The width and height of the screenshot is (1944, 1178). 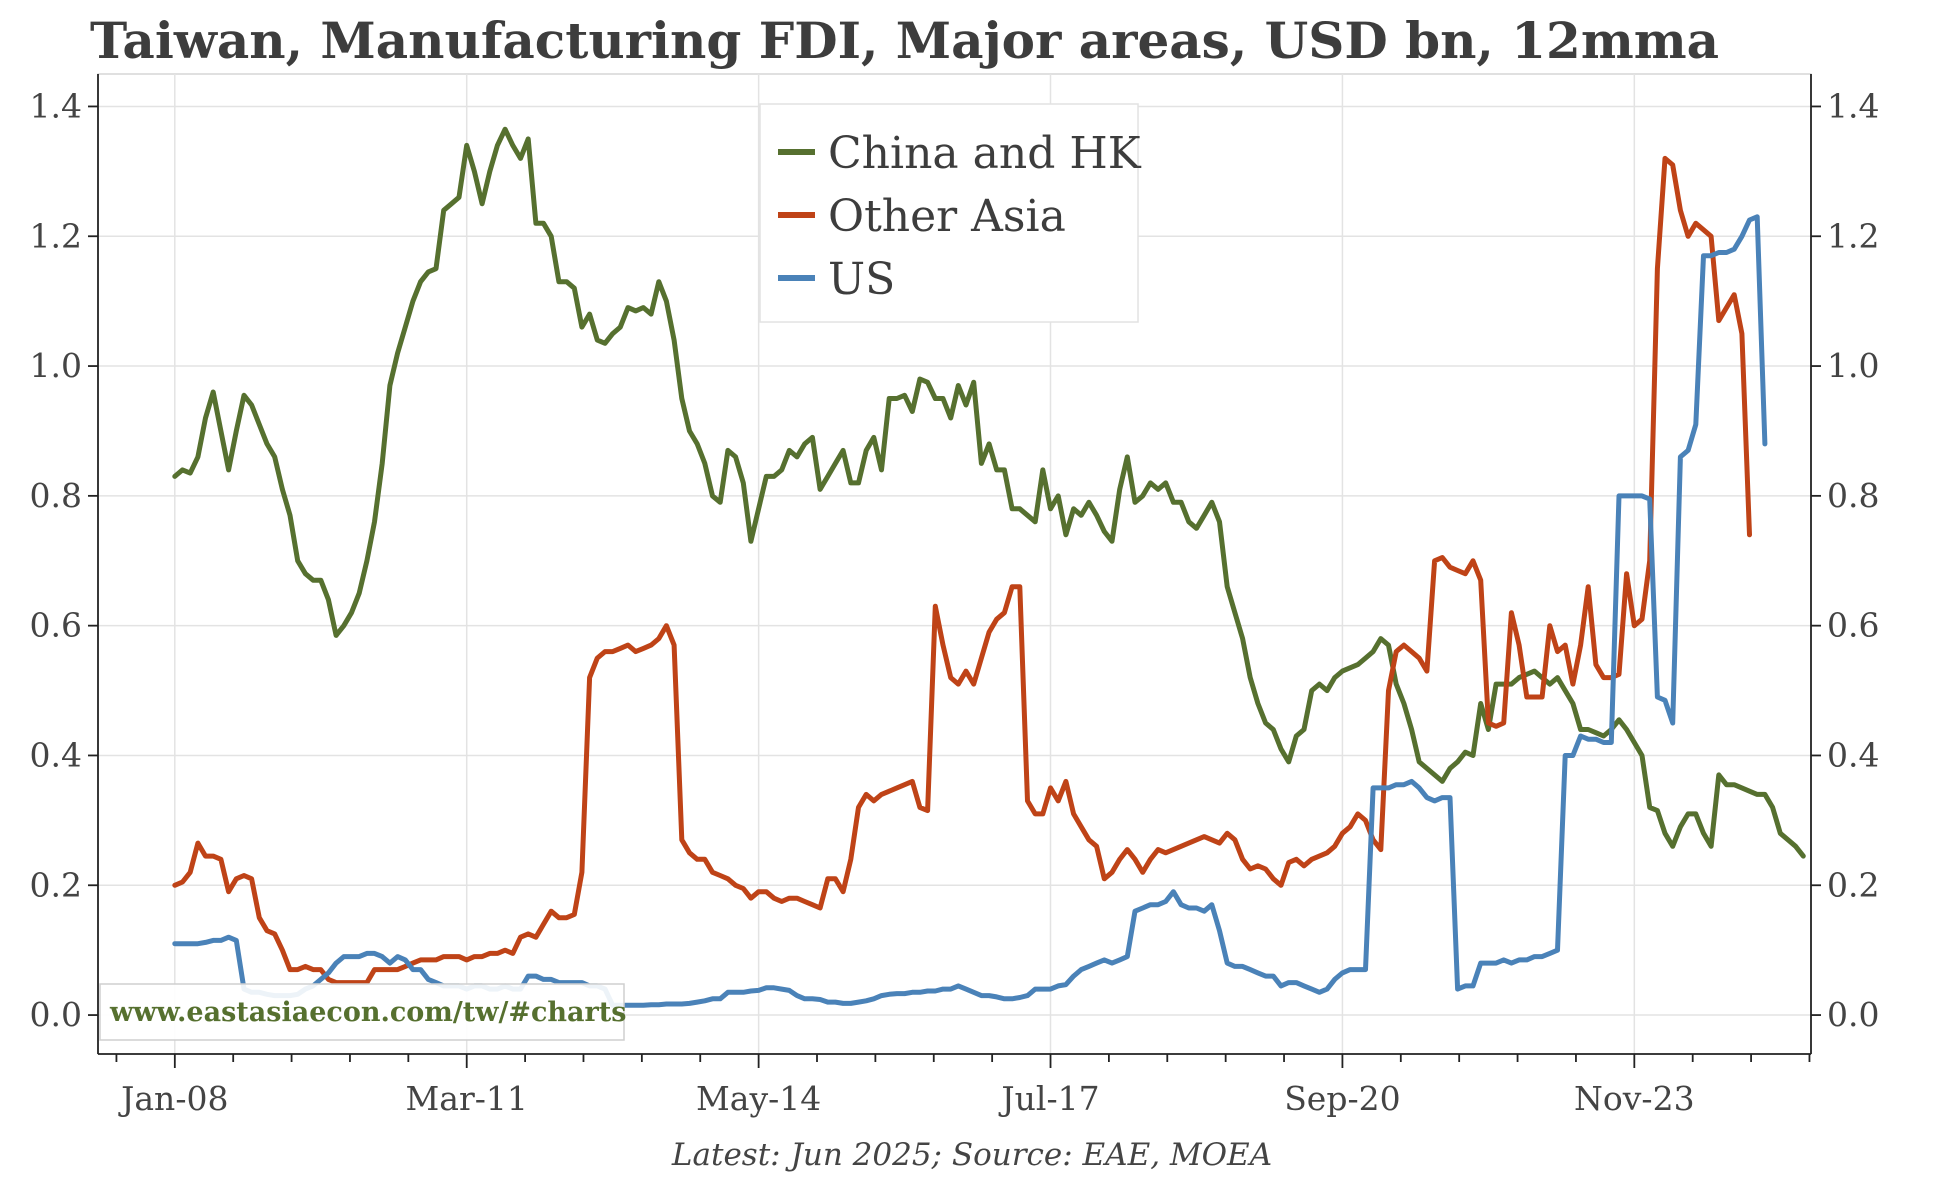 What do you see at coordinates (1853, 1014) in the screenshot?
I see `y-tick-label-right: 0.0` at bounding box center [1853, 1014].